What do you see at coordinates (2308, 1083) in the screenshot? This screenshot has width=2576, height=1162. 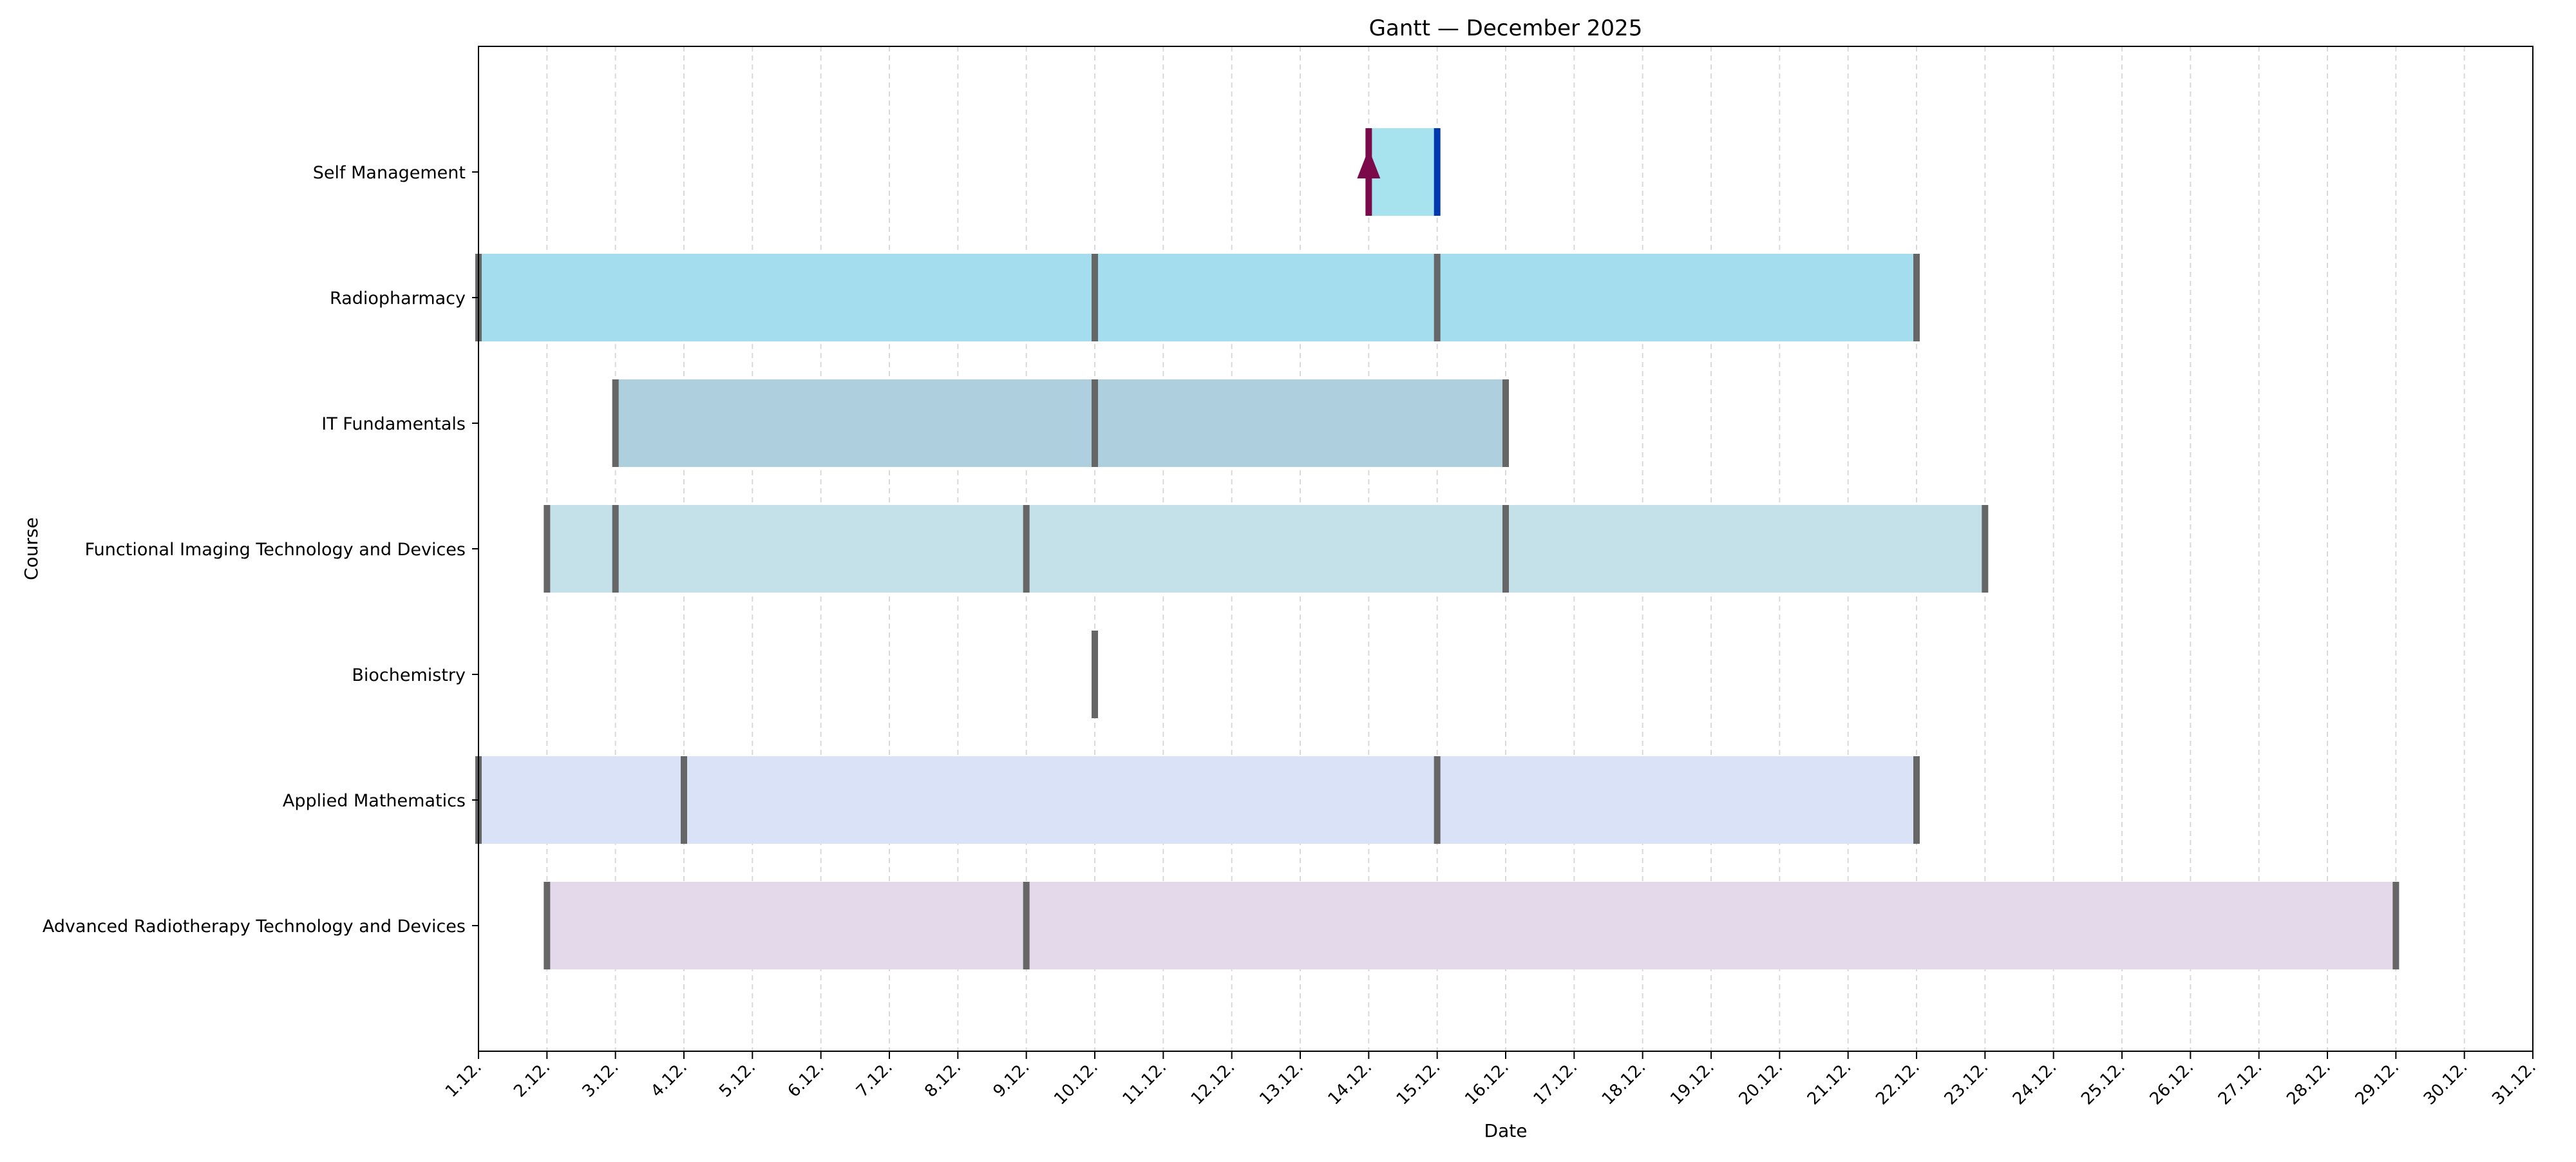 I see `x-tick-label: 28.12.` at bounding box center [2308, 1083].